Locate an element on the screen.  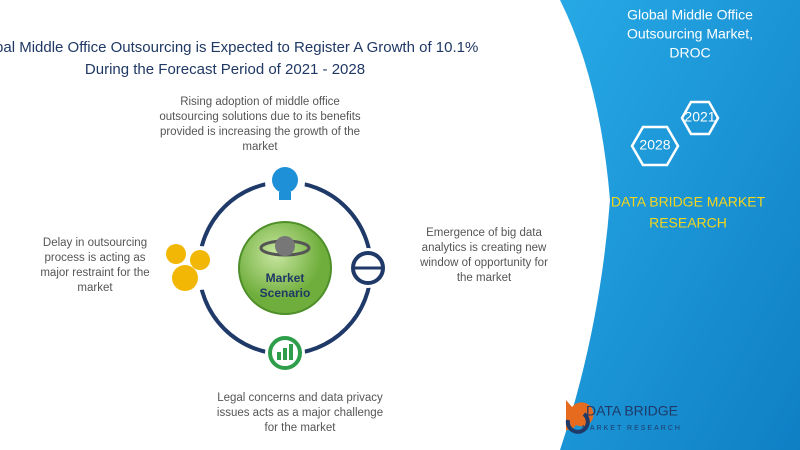
brand: RESEARCH is located at coordinates (688, 223).